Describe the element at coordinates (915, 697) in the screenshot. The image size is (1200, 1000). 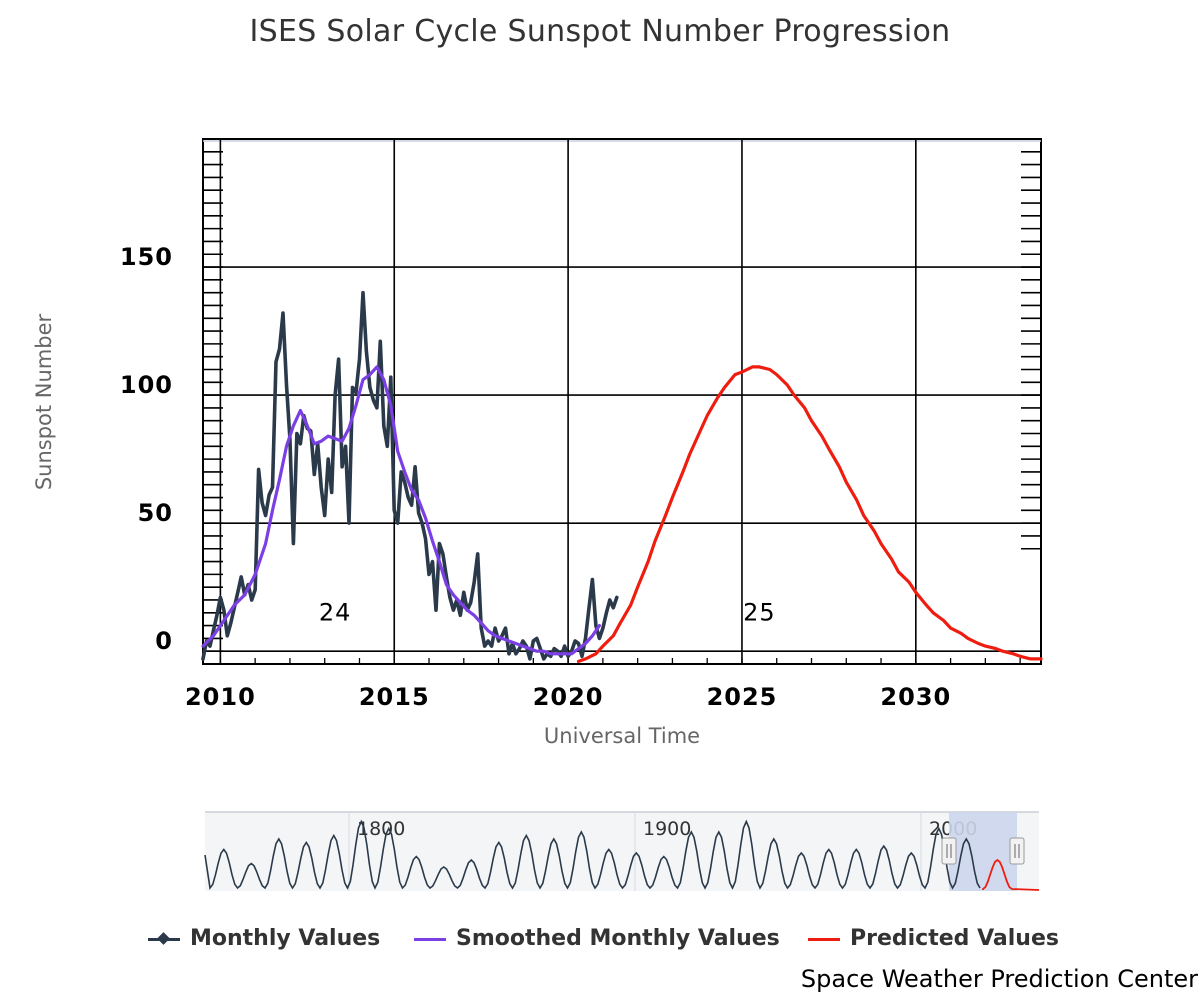
I see `x-tick-label: 2030` at that location.